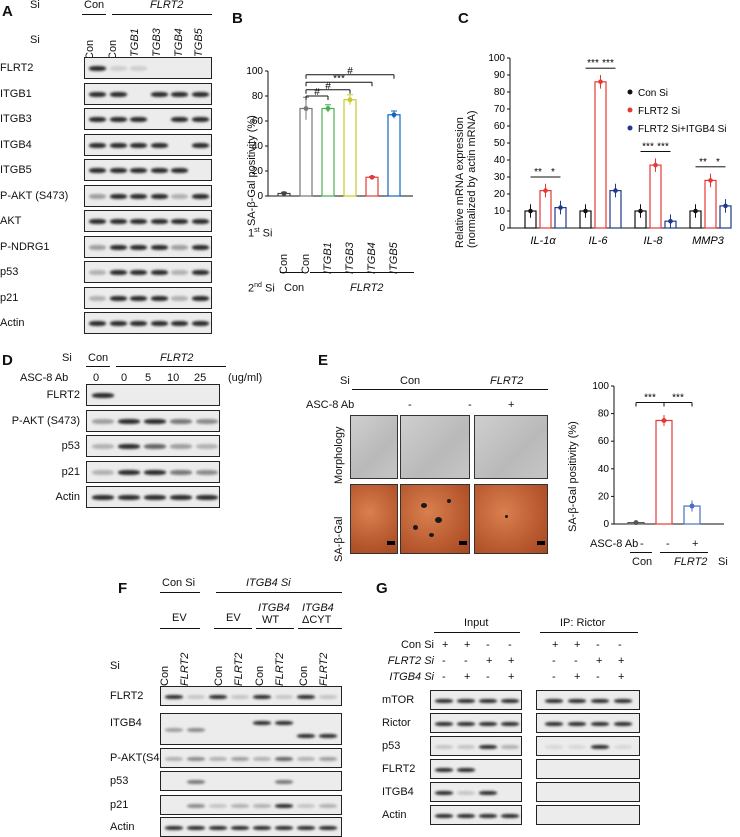 This screenshot has height=837, width=740. Describe the element at coordinates (67, 358) in the screenshot. I see `panel-d-si-label: Si` at that location.